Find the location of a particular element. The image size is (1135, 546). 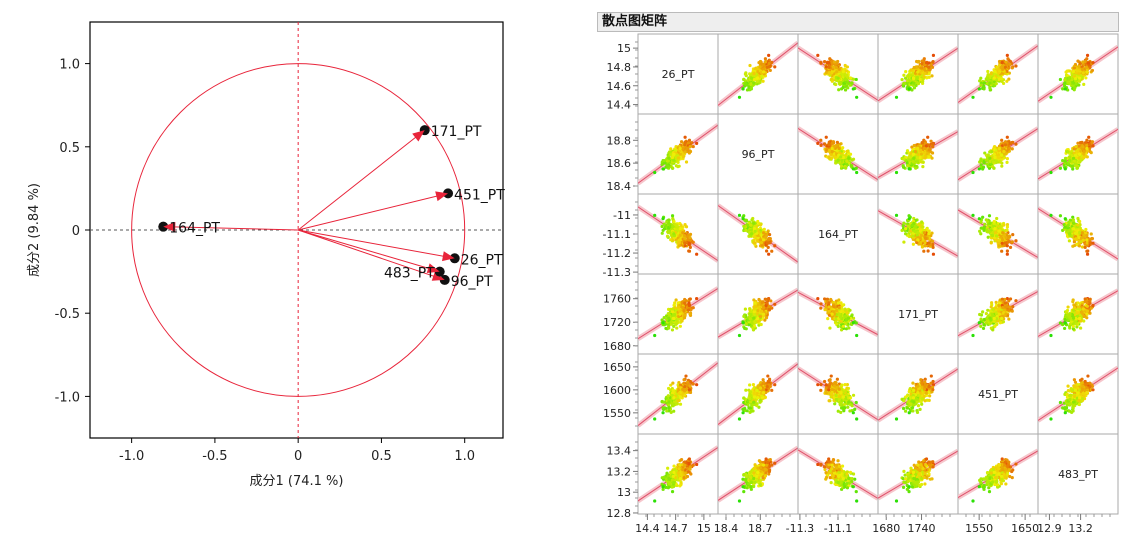

matrix-cell is located at coordinates (838, 74).